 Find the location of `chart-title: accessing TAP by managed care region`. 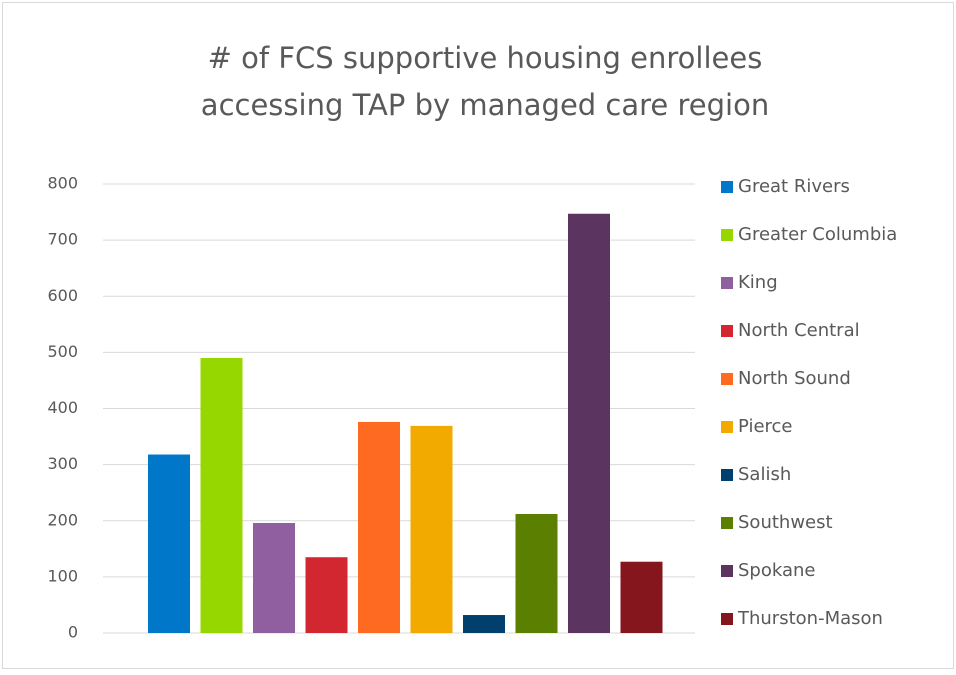

chart-title: accessing TAP by managed care region is located at coordinates (485, 105).